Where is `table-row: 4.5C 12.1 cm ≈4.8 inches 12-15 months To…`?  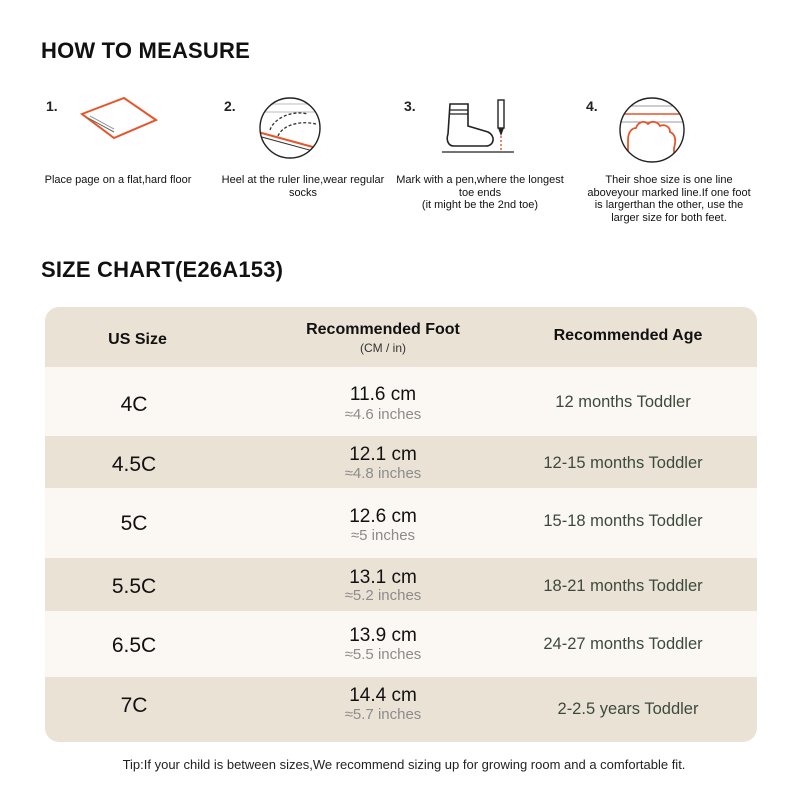
table-row: 4.5C 12.1 cm ≈4.8 inches 12-15 months To… is located at coordinates (401, 462).